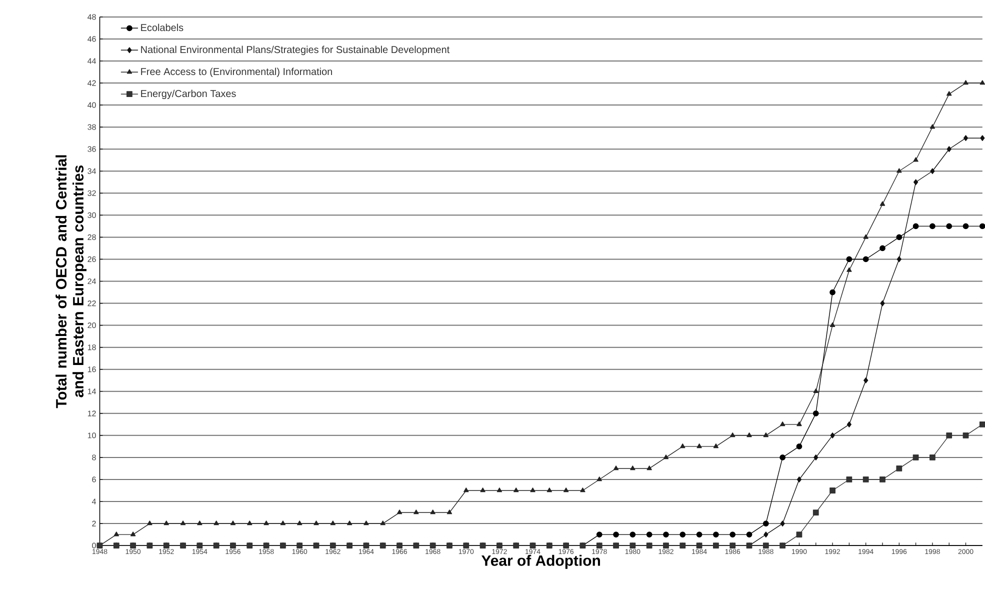 Image resolution: width=985 pixels, height=598 pixels. What do you see at coordinates (71, 281) in the screenshot?
I see `y-axis-title: Total number of OECD and Centrial and Eastern European countries` at bounding box center [71, 281].